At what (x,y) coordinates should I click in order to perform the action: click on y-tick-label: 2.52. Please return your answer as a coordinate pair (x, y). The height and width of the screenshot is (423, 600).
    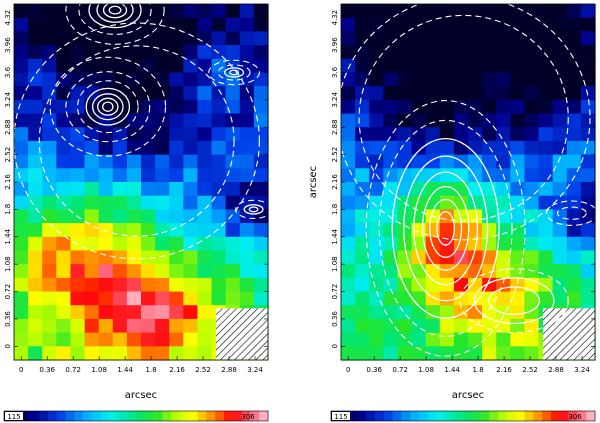
    Looking at the image, I should click on (8, 155).